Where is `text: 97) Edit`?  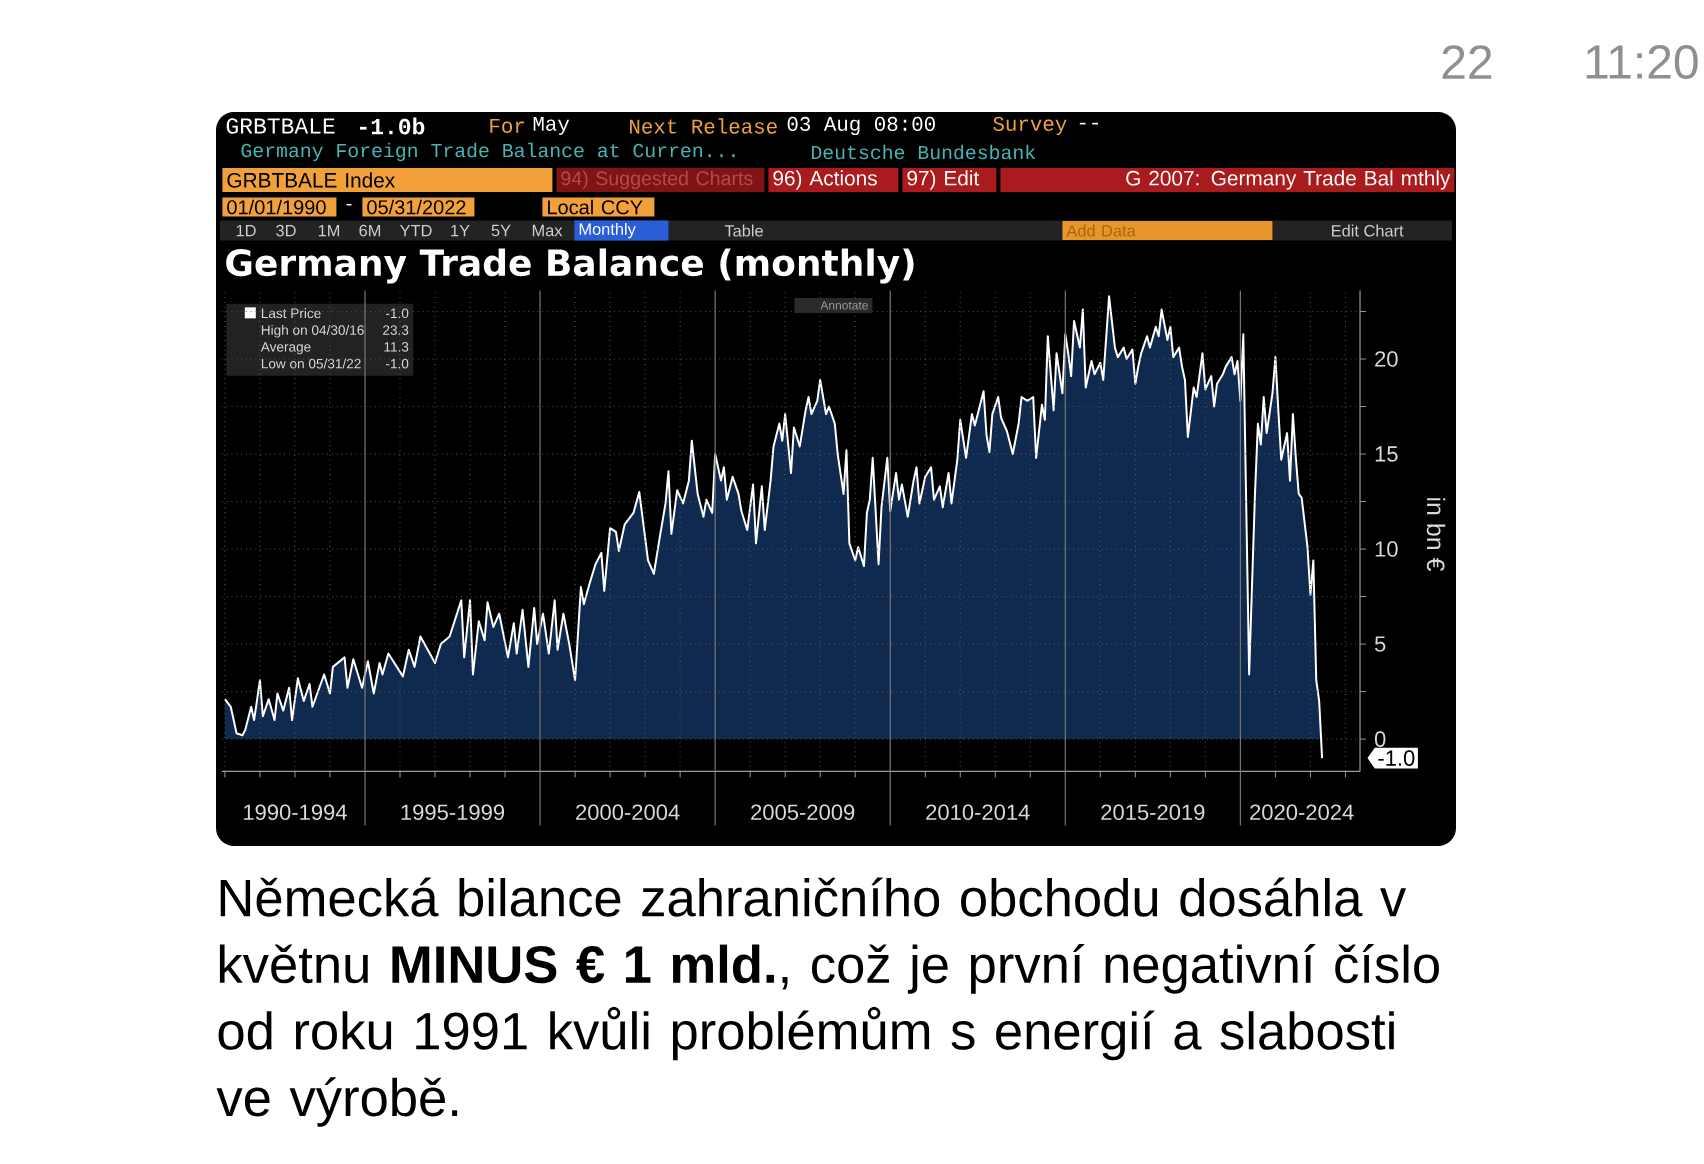
text: 97) Edit is located at coordinates (943, 180).